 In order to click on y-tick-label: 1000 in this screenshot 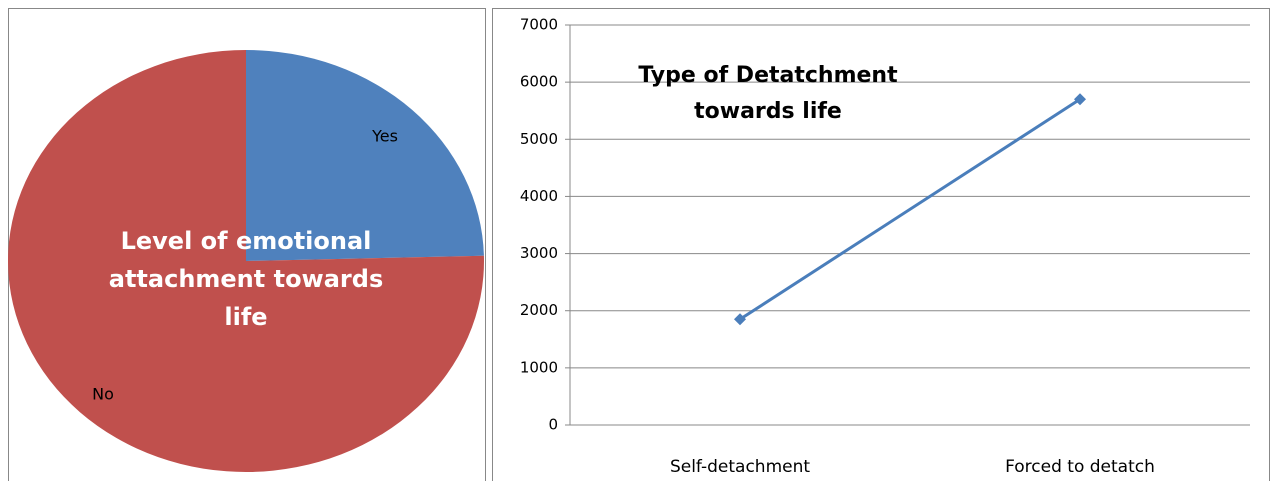, I will do `click(539, 367)`.